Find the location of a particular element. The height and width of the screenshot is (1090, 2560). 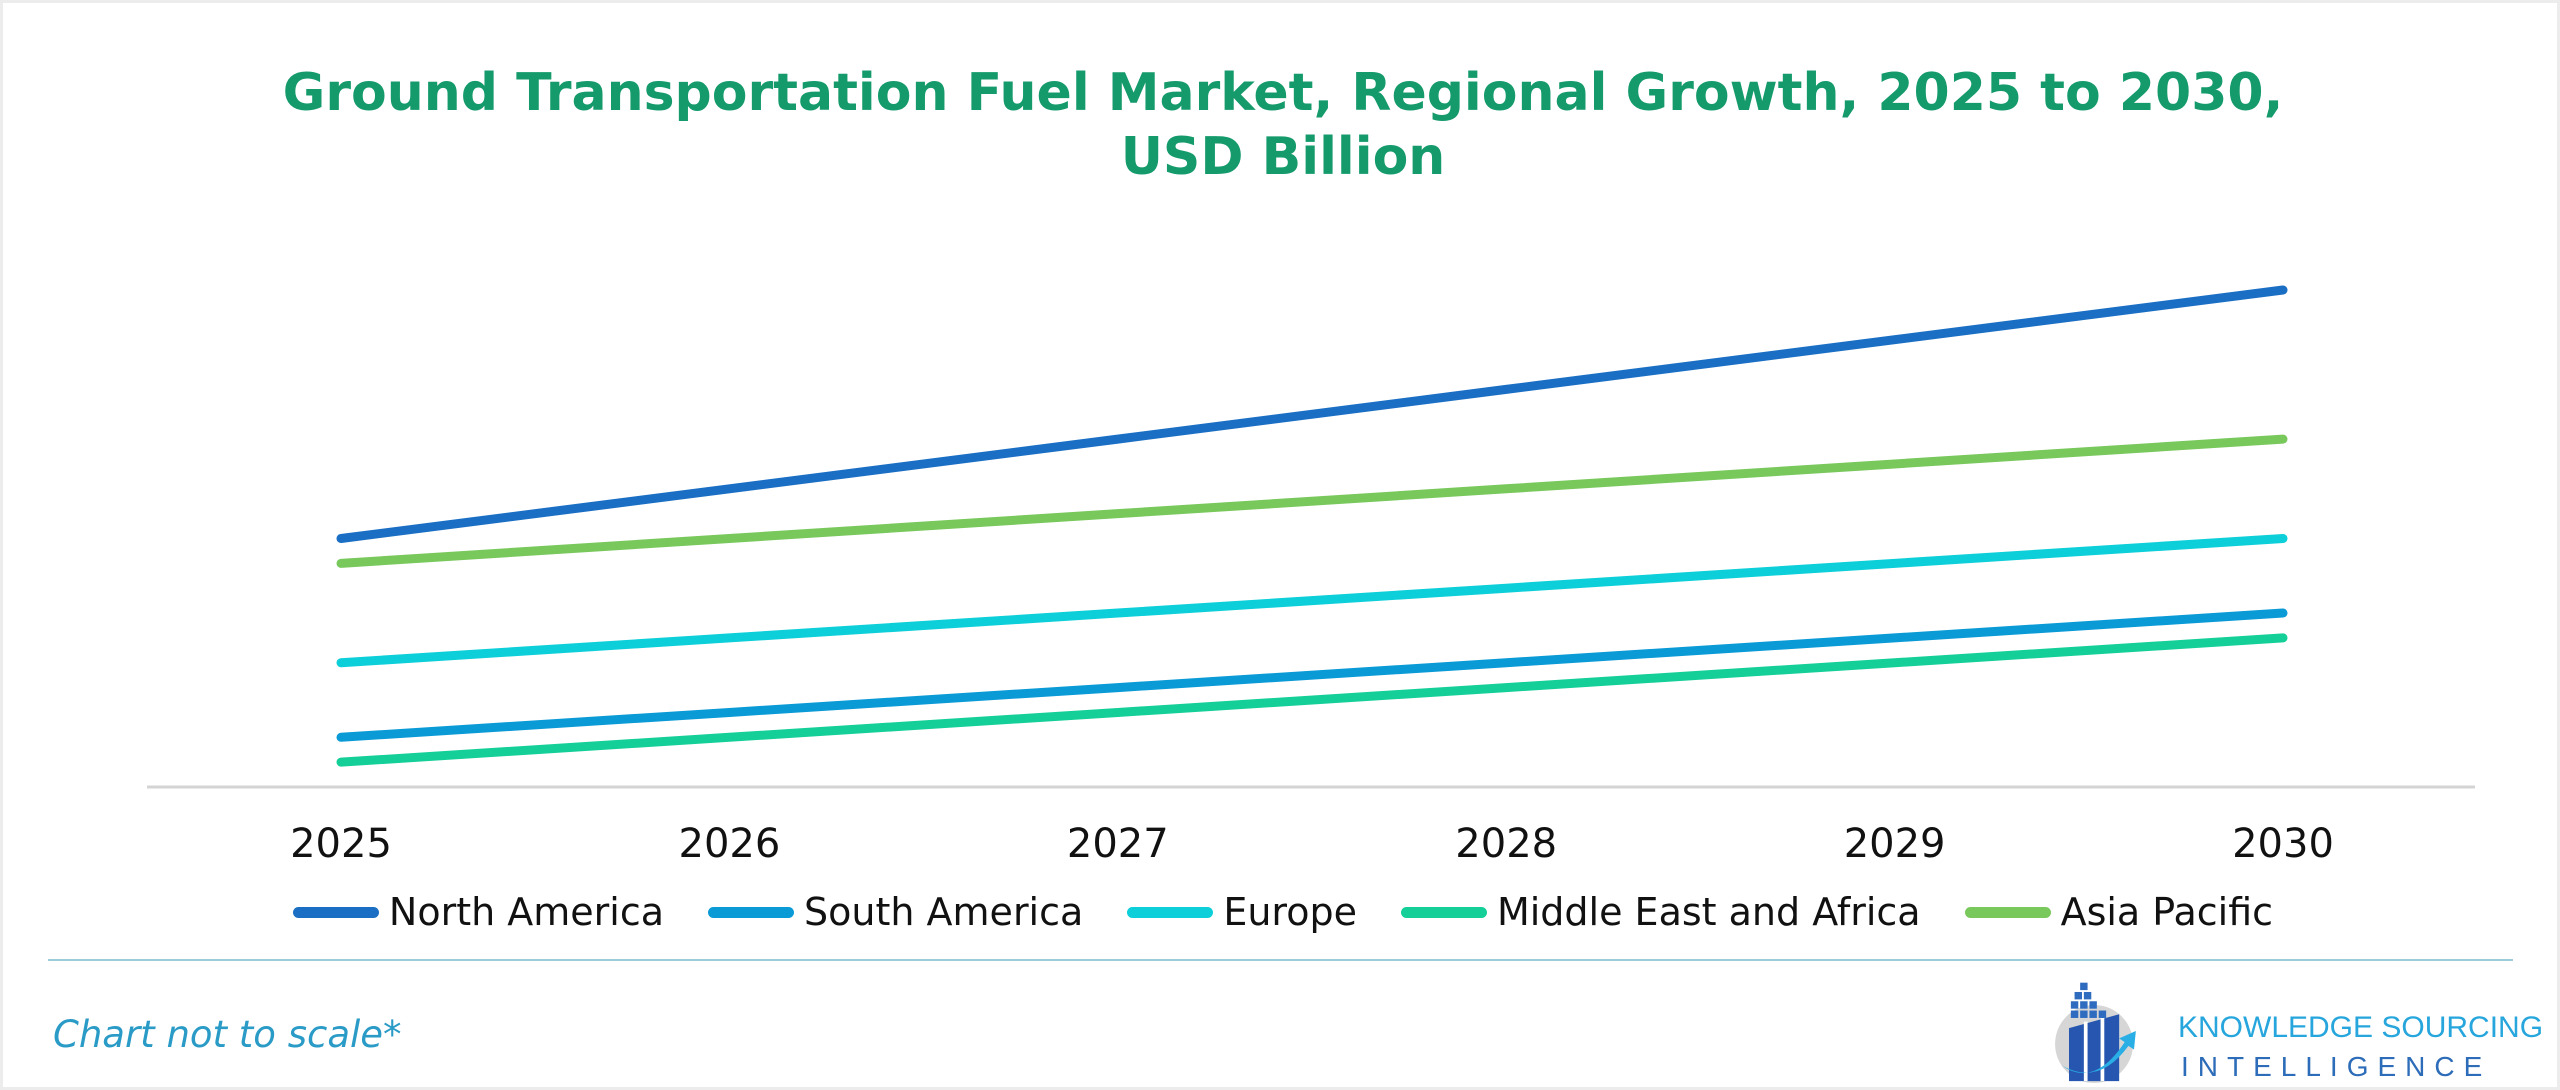

x-tick-label: 2026 is located at coordinates (730, 844).